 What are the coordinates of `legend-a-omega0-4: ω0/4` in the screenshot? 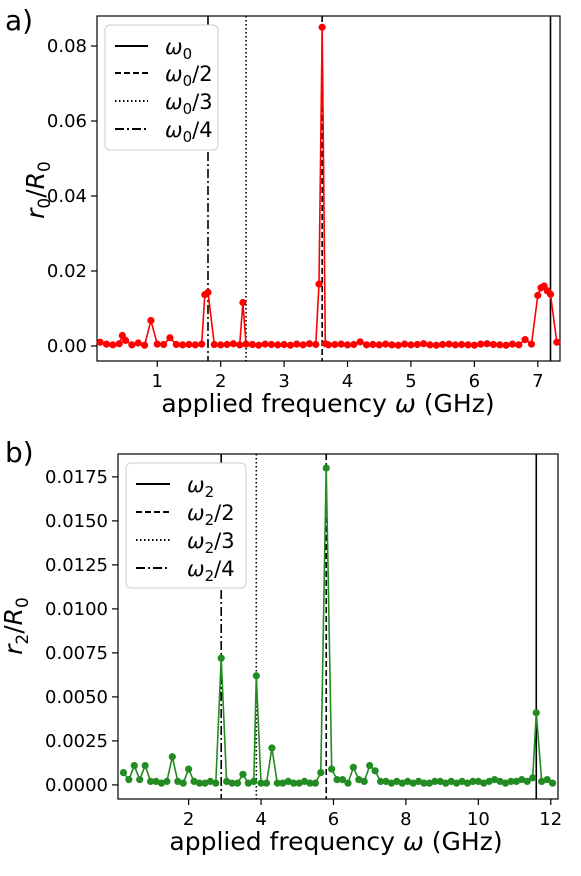 It's located at (189, 132).